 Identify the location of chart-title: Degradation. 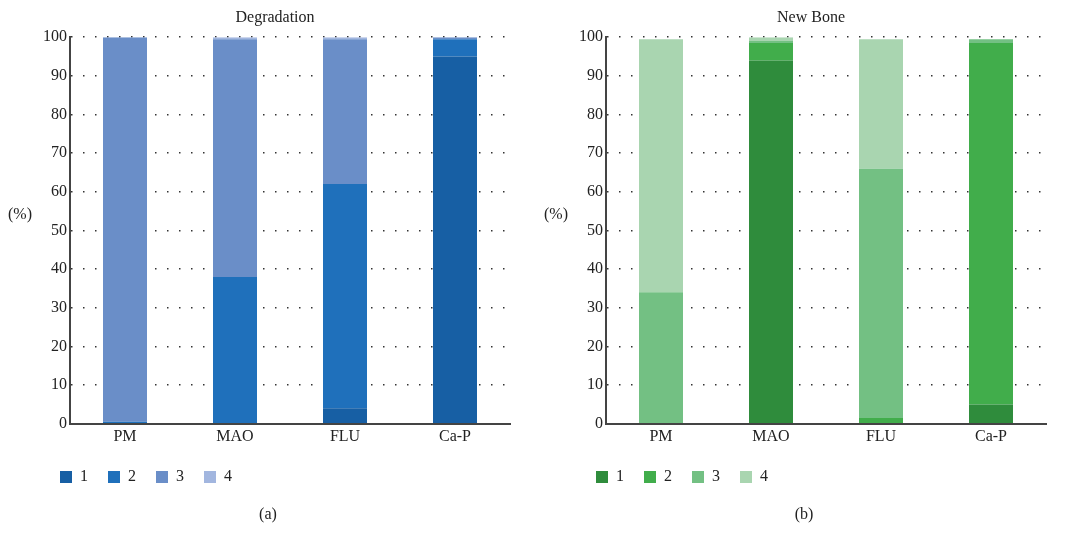
(275, 16).